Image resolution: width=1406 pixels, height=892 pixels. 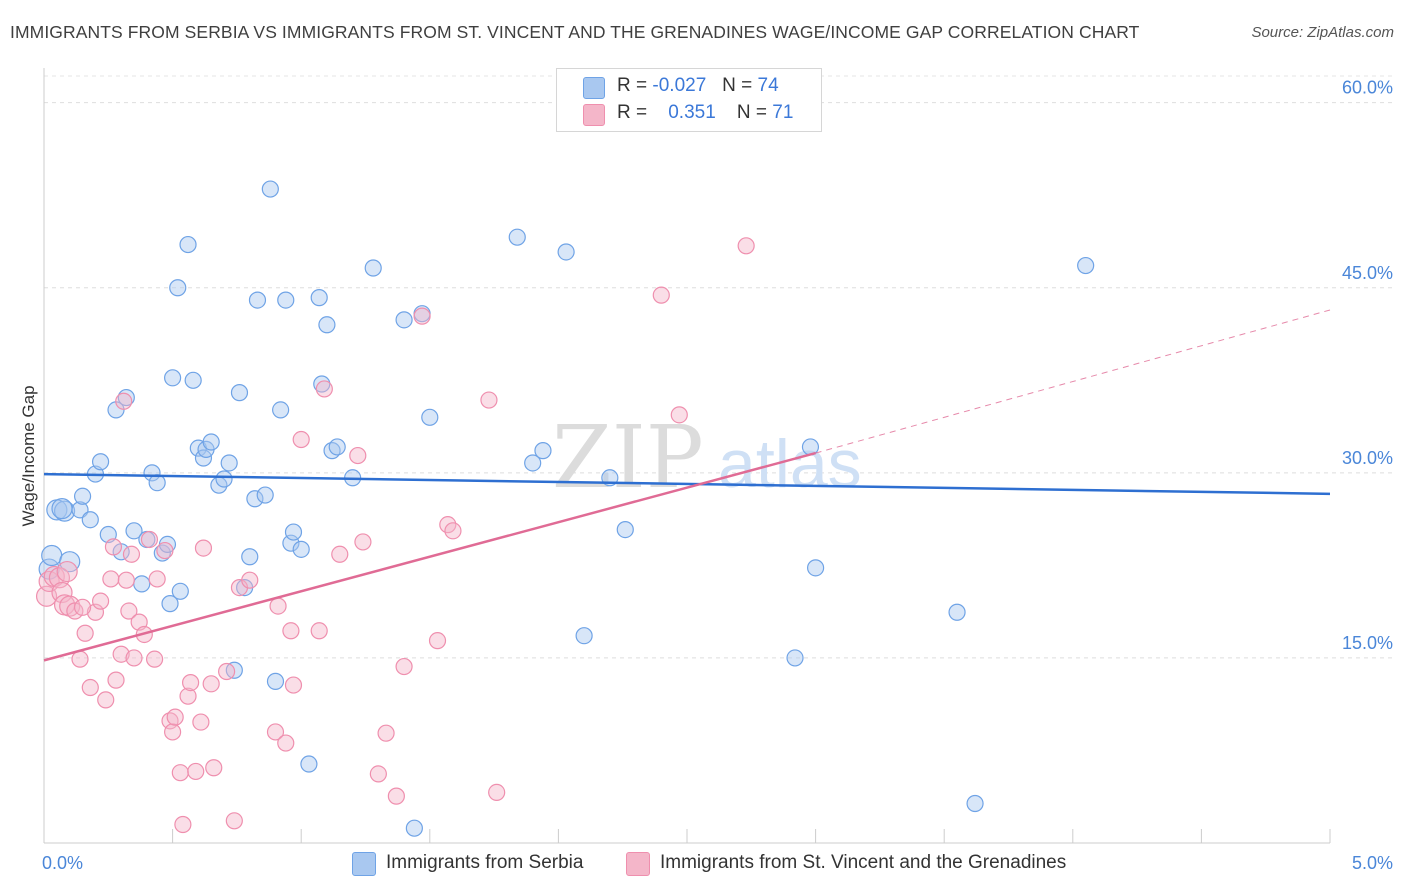 I want to click on legend-swatch-stvincent, so click(x=594, y=115).